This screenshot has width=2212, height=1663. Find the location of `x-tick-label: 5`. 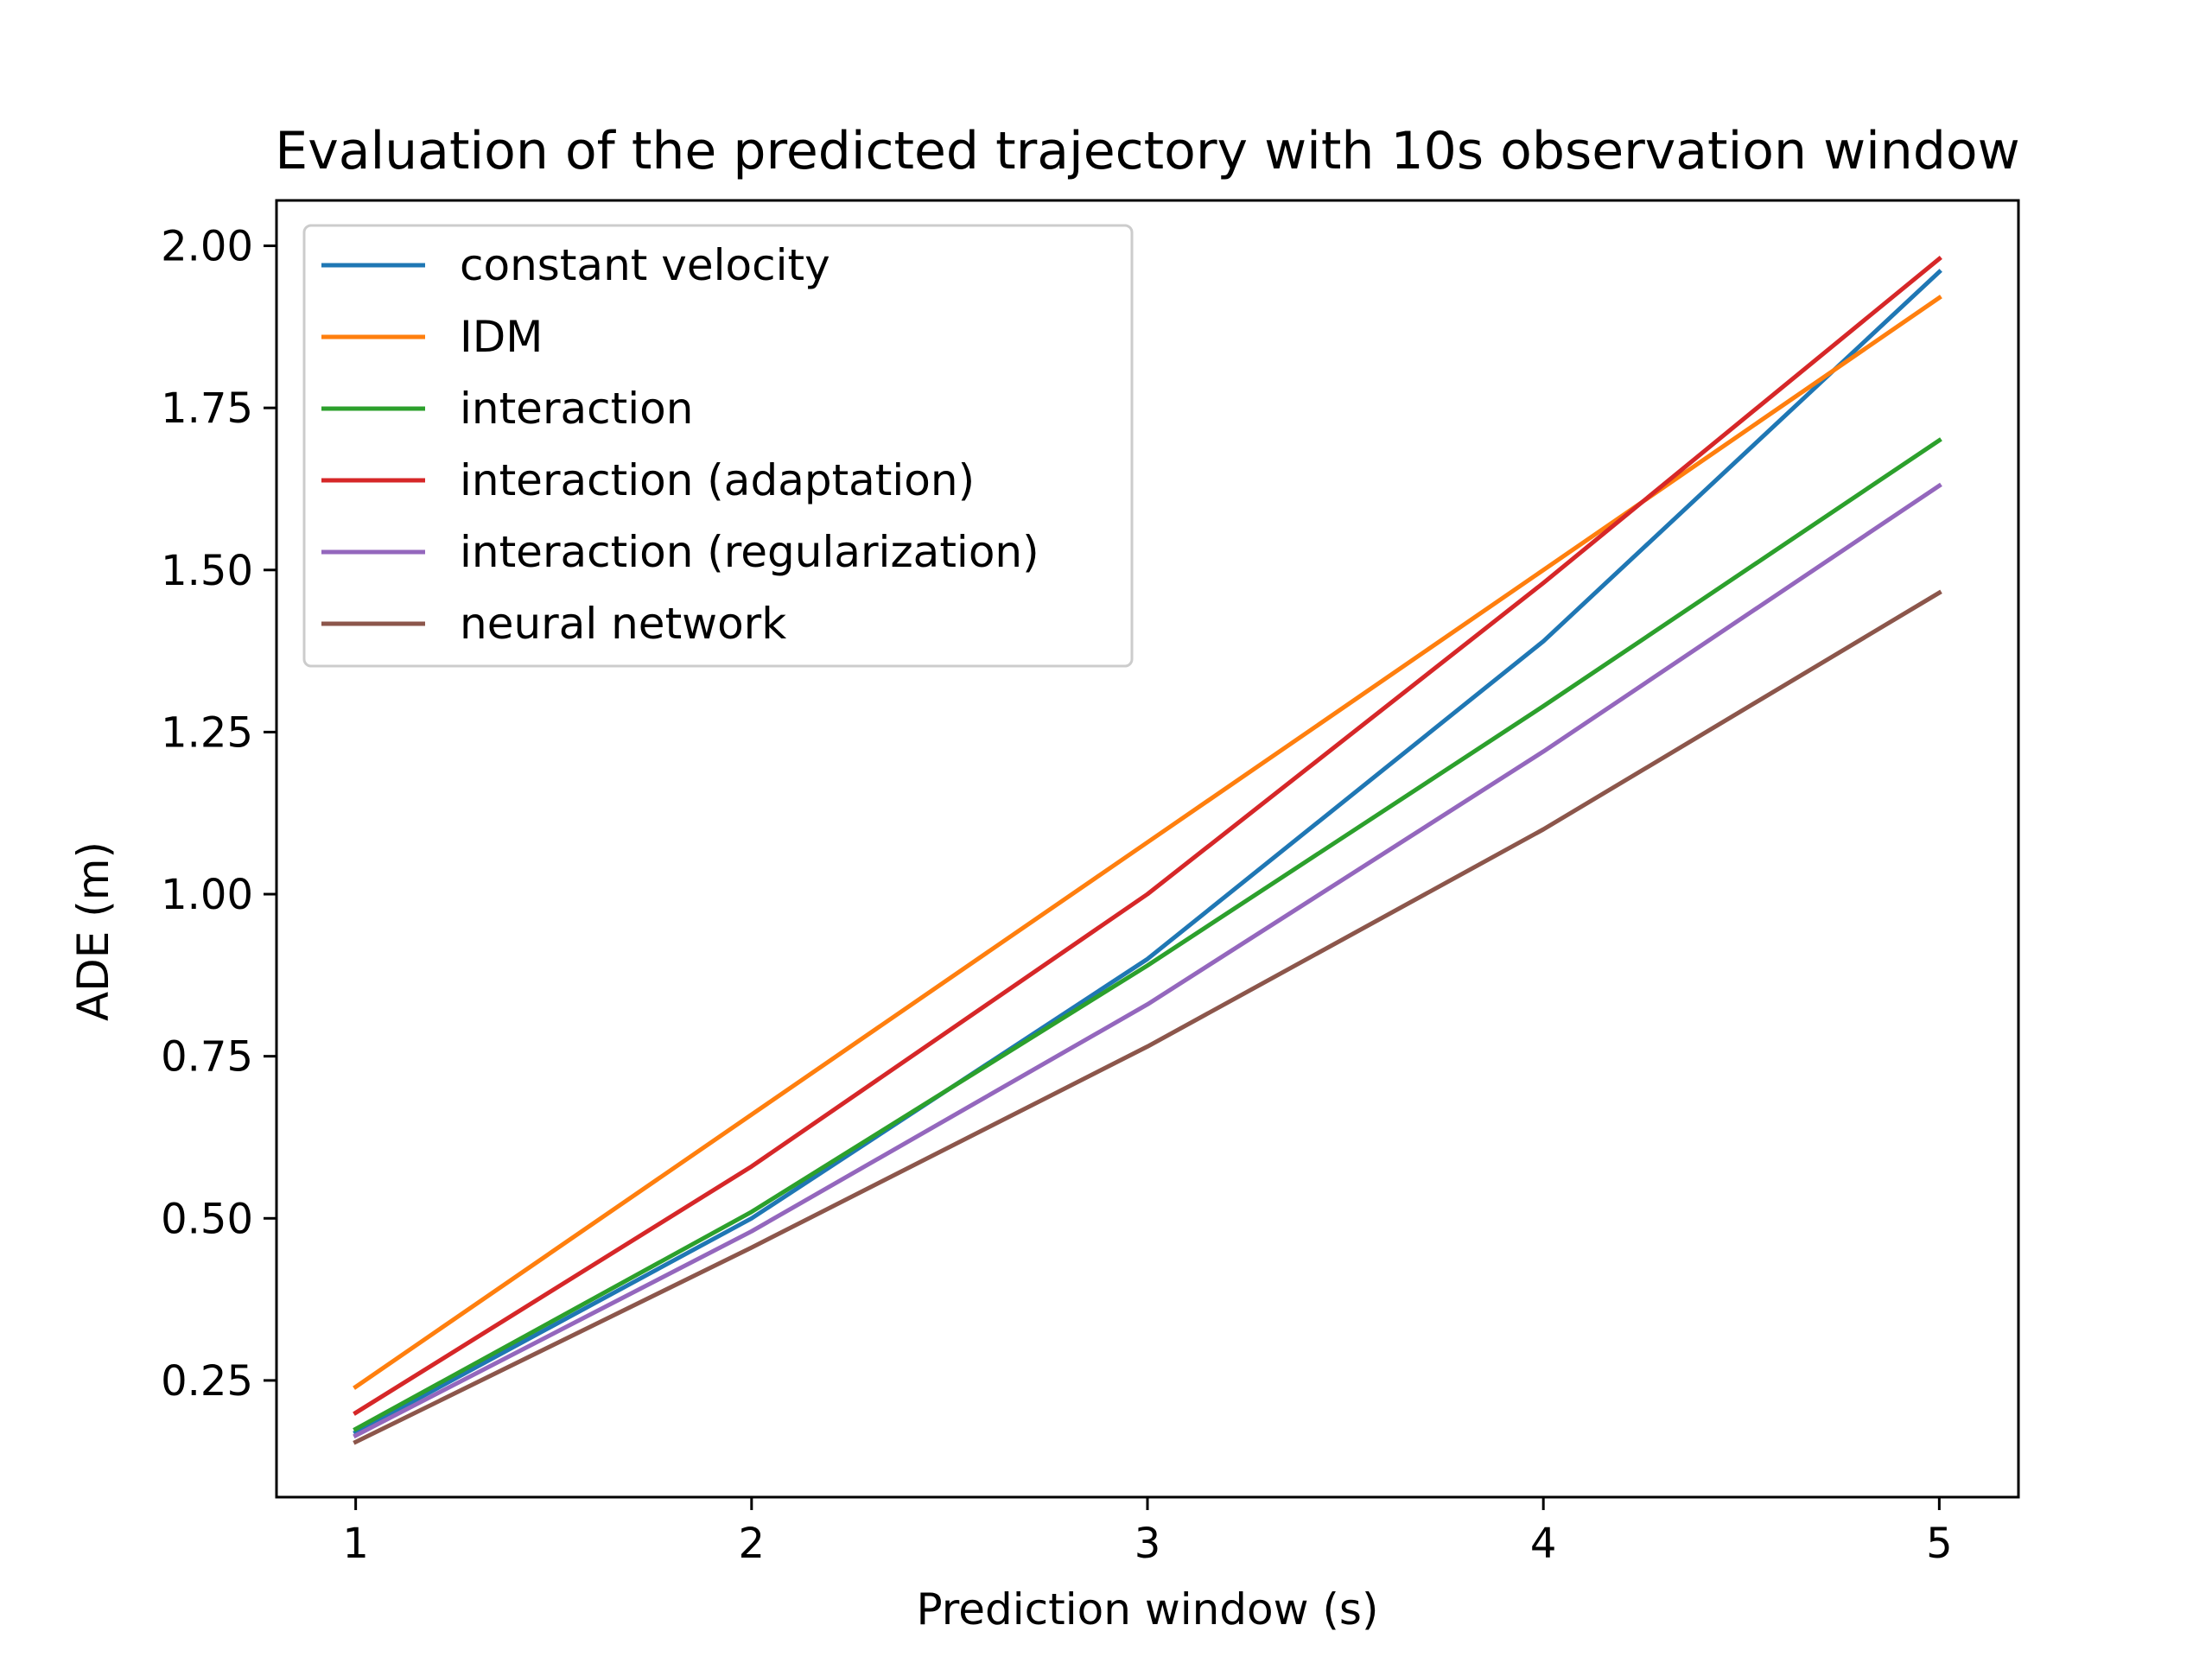

x-tick-label: 5 is located at coordinates (1939, 1544).